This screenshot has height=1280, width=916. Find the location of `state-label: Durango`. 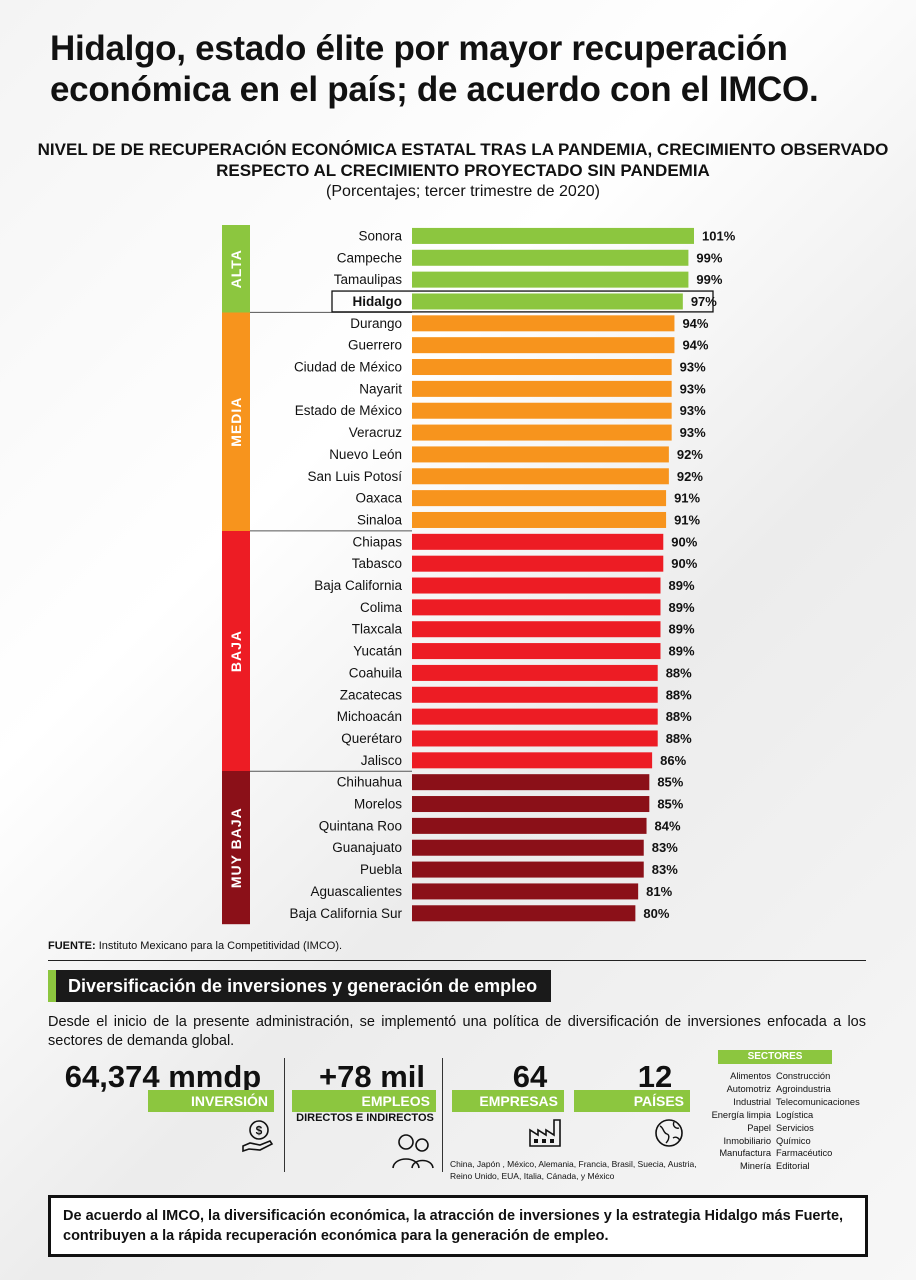

state-label: Durango is located at coordinates (376, 323).